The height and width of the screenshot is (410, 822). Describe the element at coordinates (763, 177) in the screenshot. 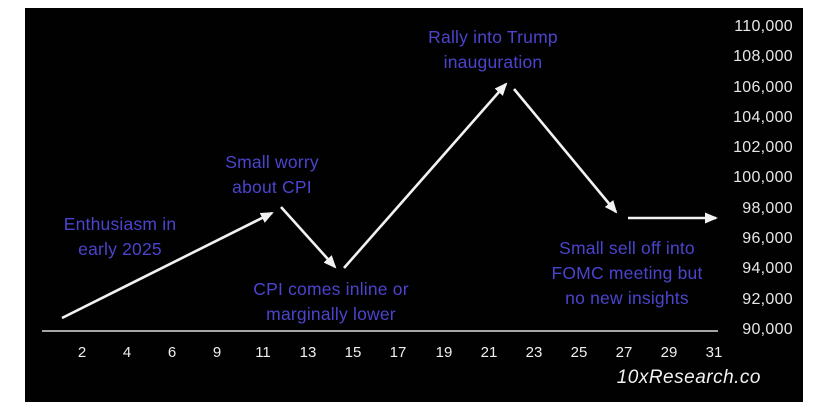

I see `y-tick-label: 100,000` at that location.